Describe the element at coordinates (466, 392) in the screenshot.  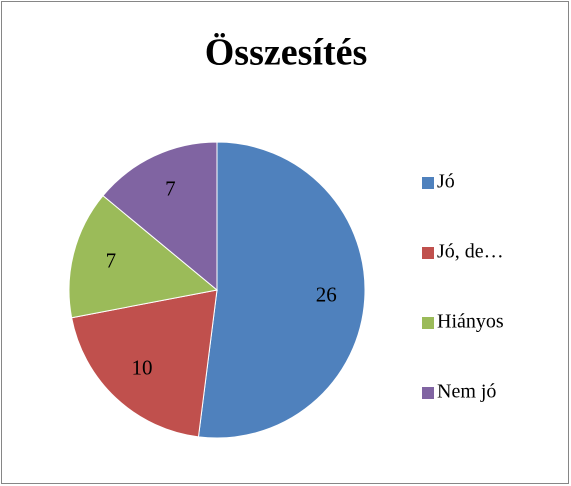
I see `legend-label: Nem jó` at that location.